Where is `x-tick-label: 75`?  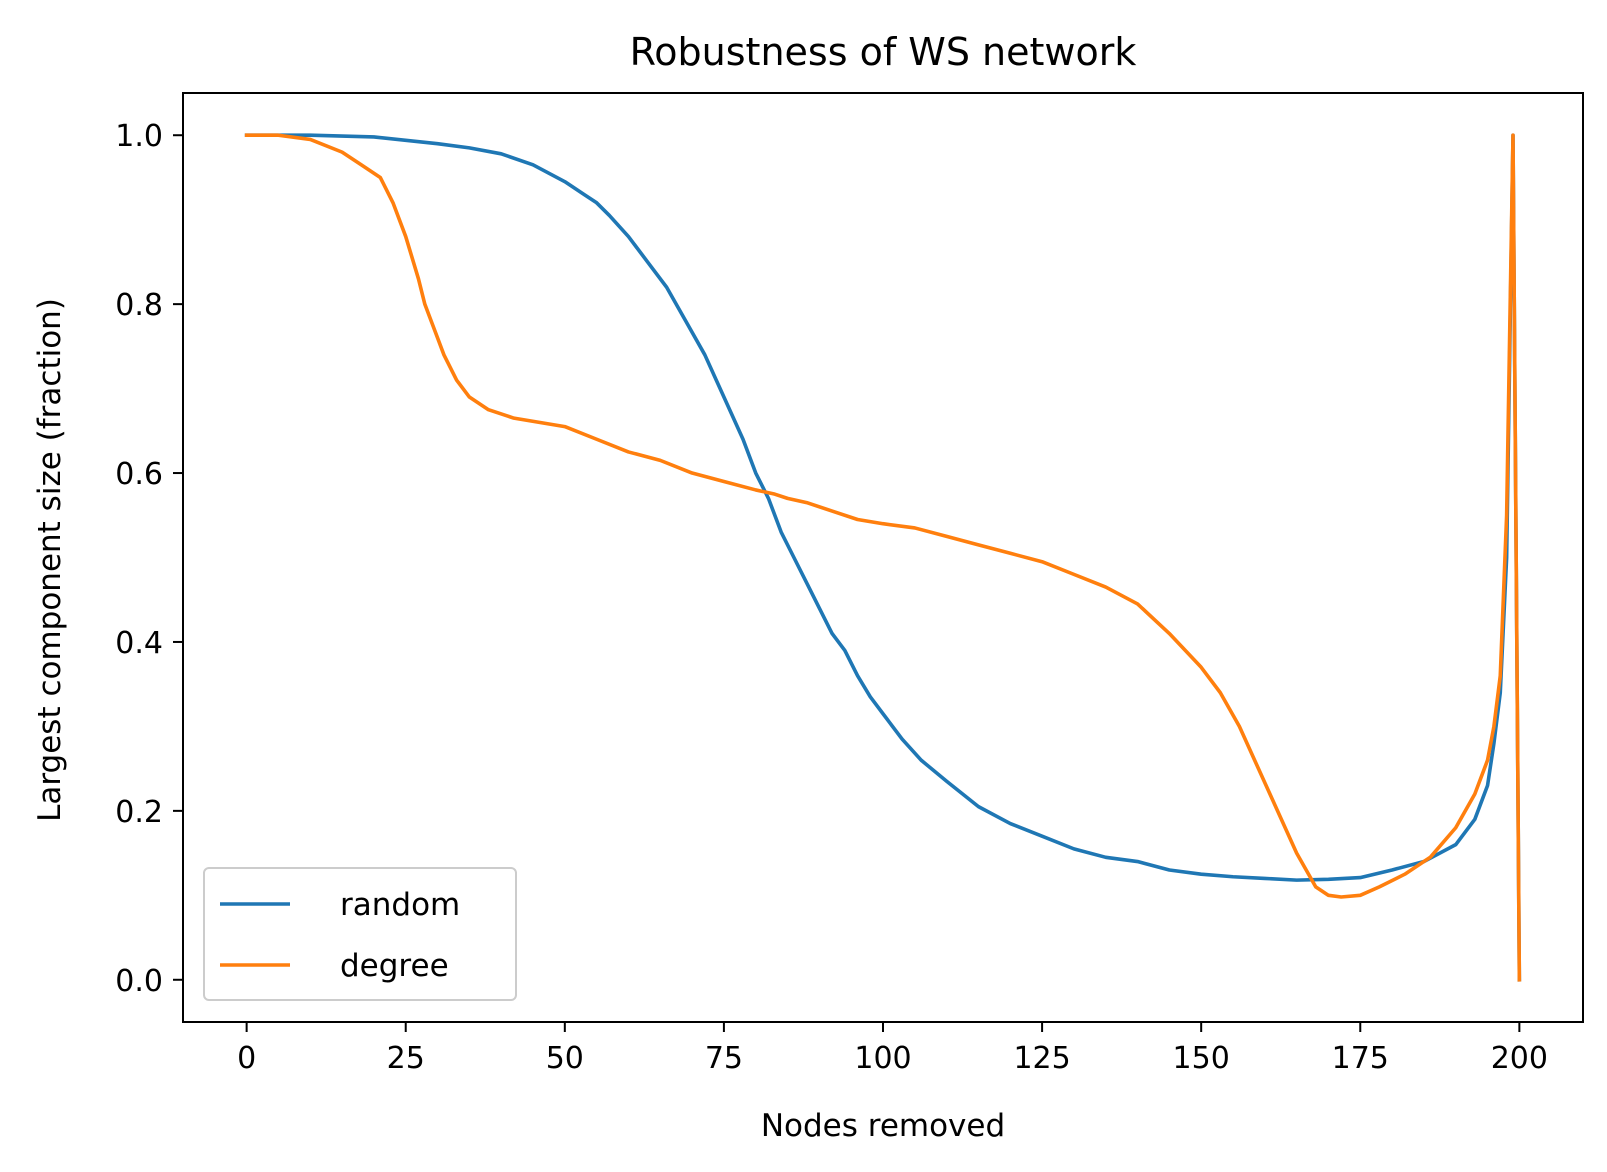
x-tick-label: 75 is located at coordinates (724, 1058).